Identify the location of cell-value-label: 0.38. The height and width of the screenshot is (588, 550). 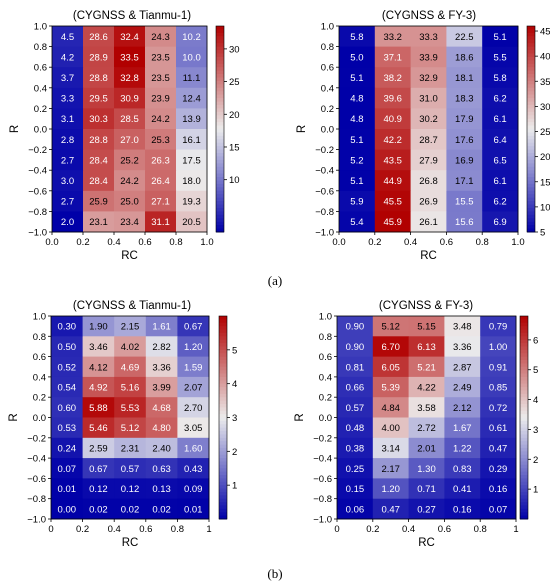
(355, 448).